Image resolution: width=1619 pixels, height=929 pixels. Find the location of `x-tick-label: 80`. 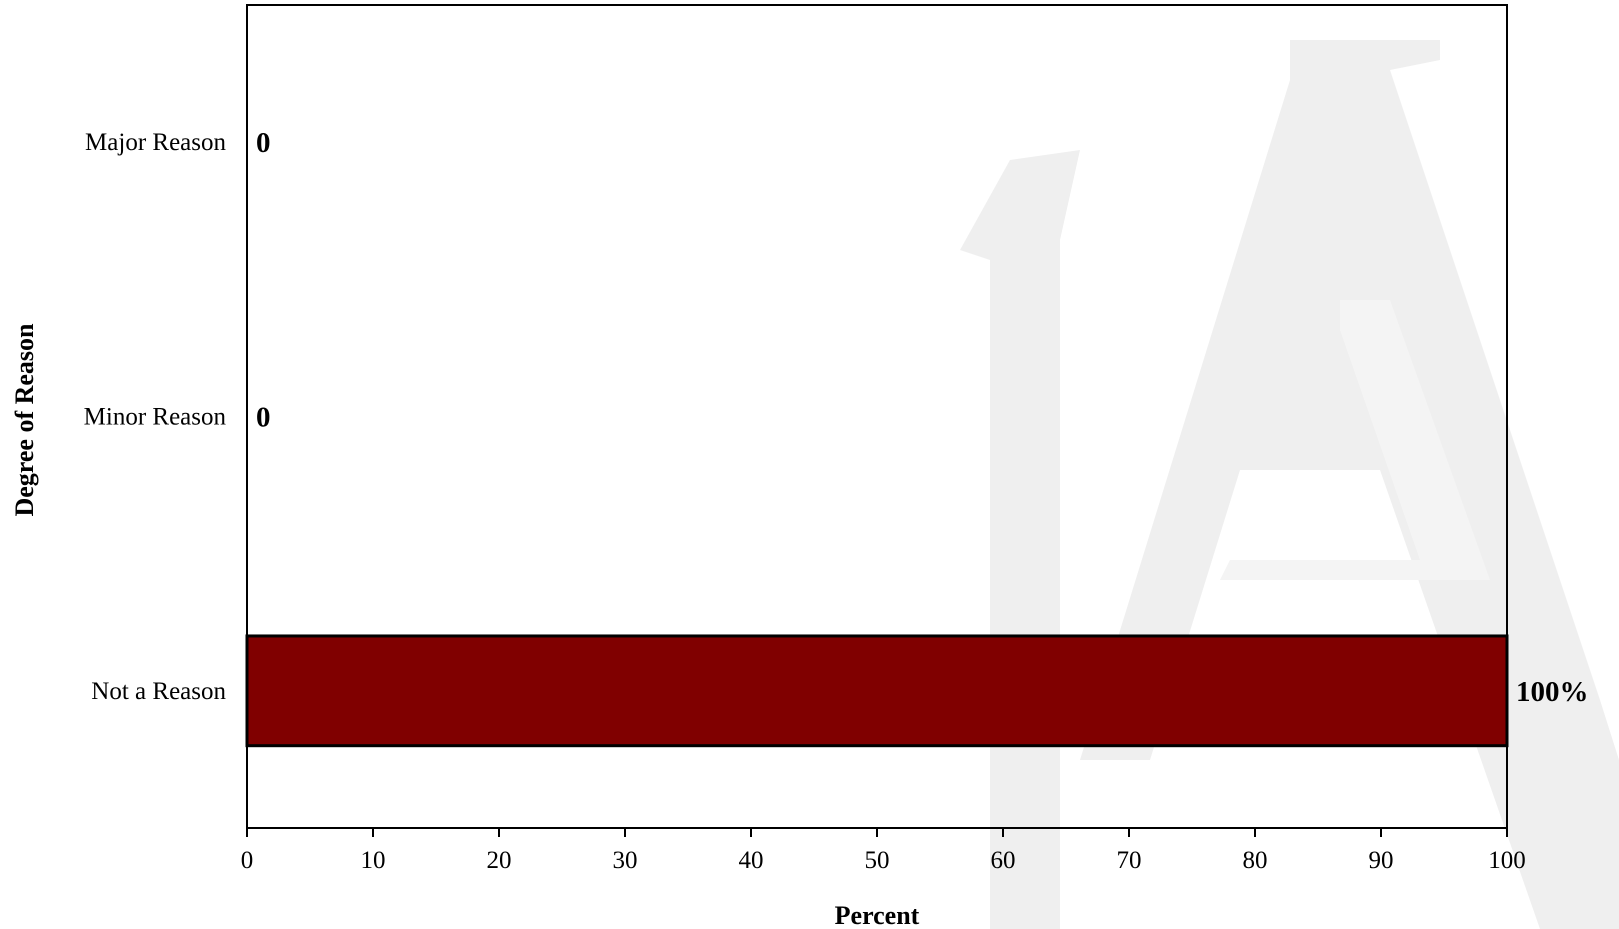

x-tick-label: 80 is located at coordinates (1255, 860).